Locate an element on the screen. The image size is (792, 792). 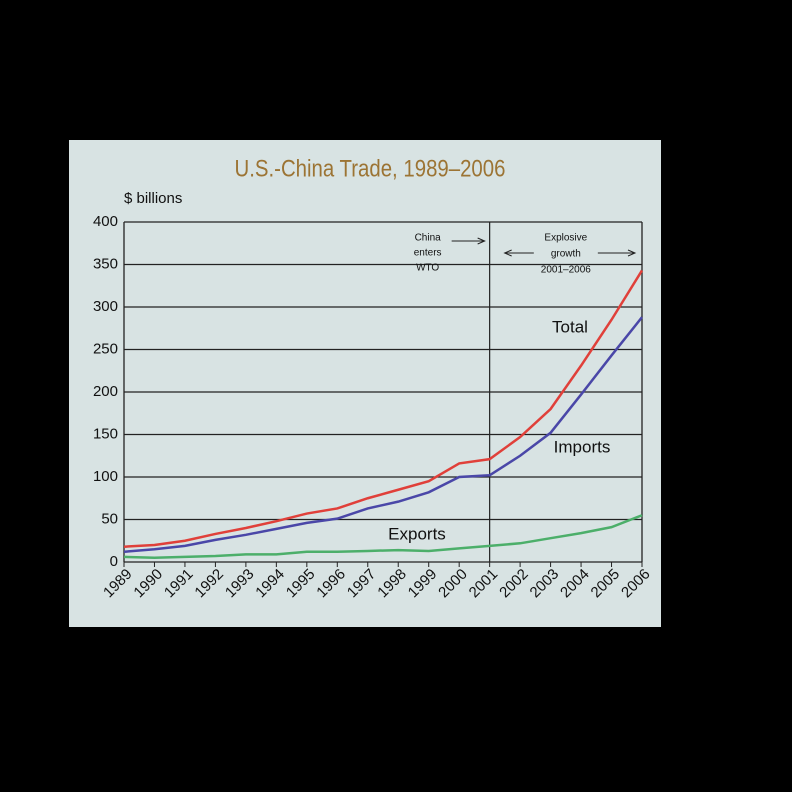
annotation: WTO is located at coordinates (427, 268).